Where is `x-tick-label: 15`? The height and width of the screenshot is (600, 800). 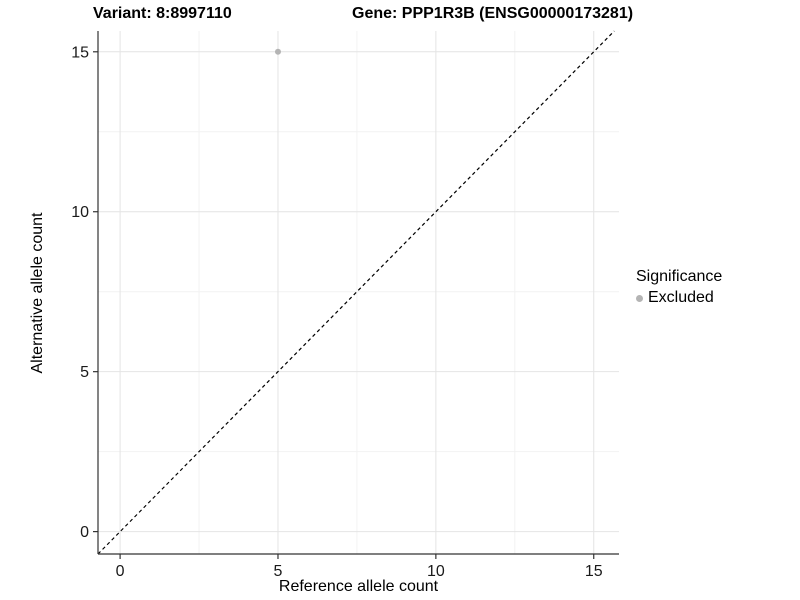 x-tick-label: 15 is located at coordinates (594, 571).